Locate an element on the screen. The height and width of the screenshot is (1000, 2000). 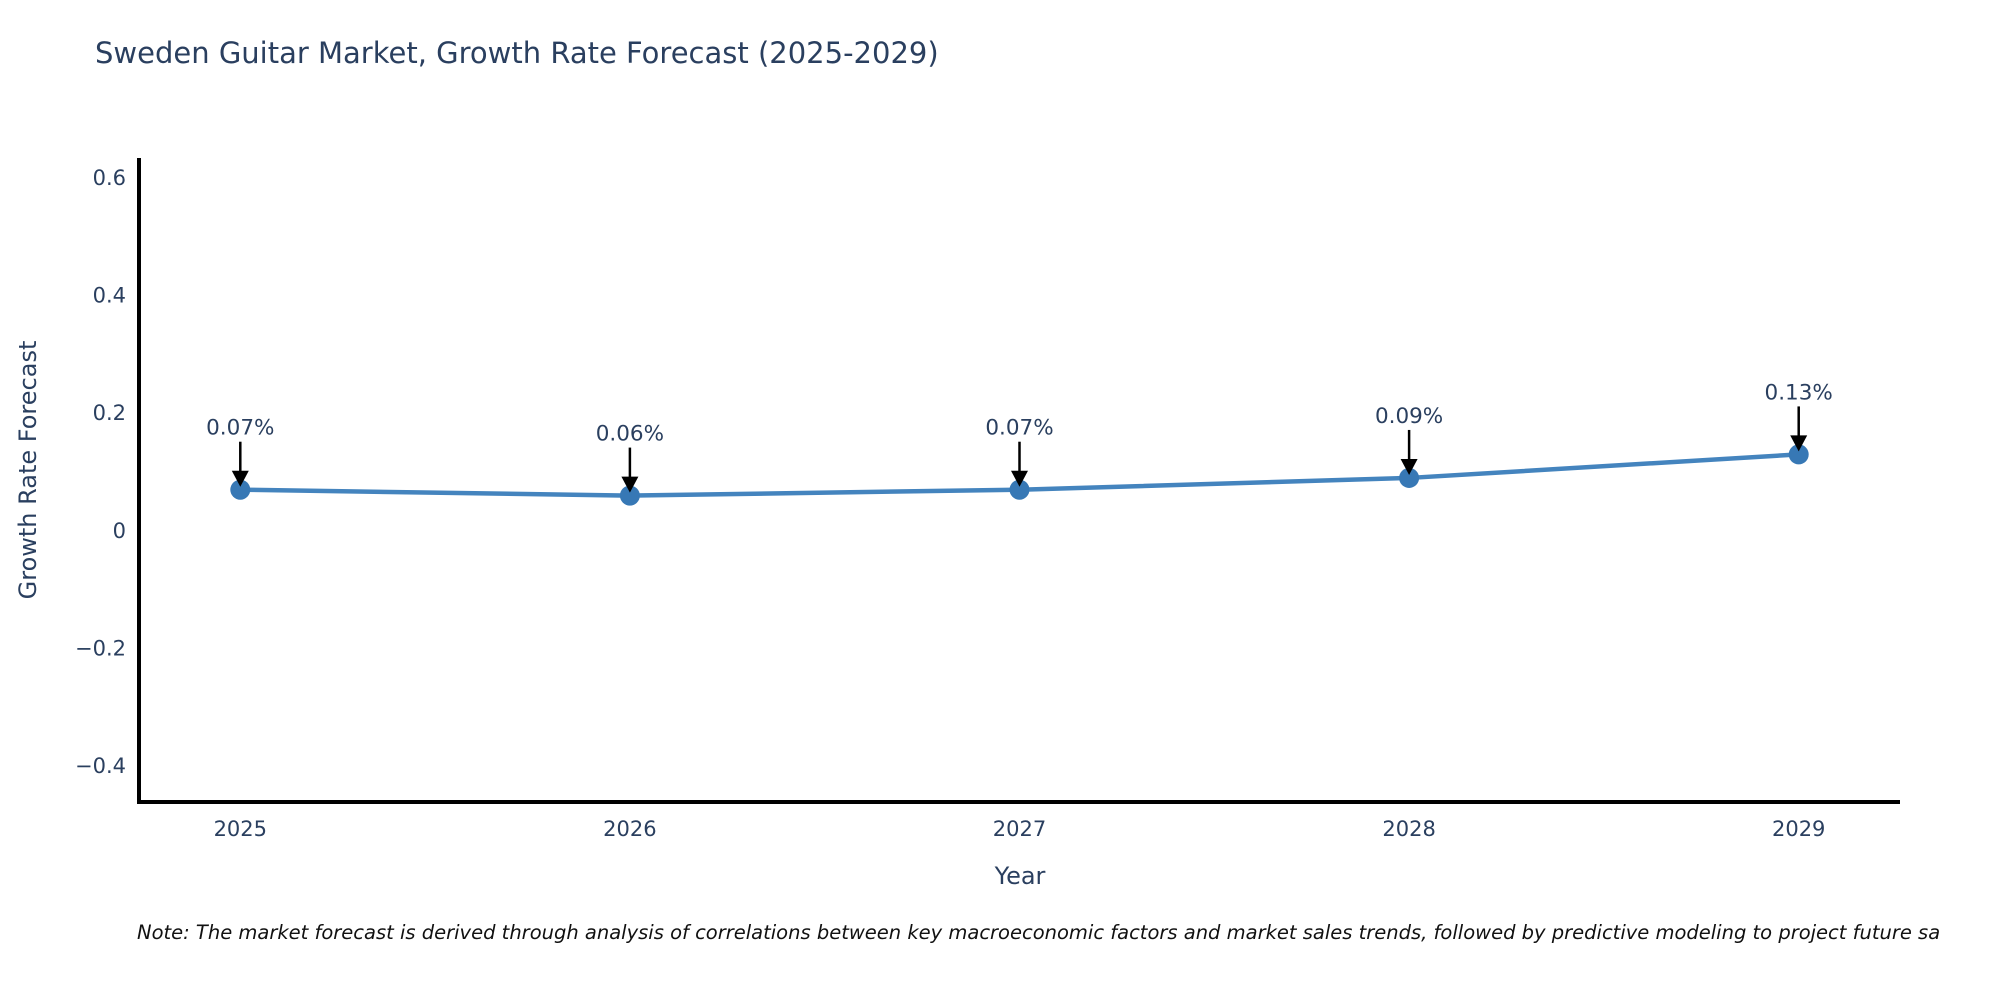
x-tick-label: 2028 is located at coordinates (1408, 829).